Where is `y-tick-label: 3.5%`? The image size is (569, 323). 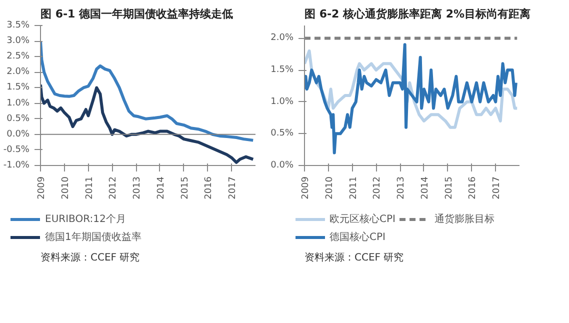 y-tick-label: 3.5% is located at coordinates (18, 25).